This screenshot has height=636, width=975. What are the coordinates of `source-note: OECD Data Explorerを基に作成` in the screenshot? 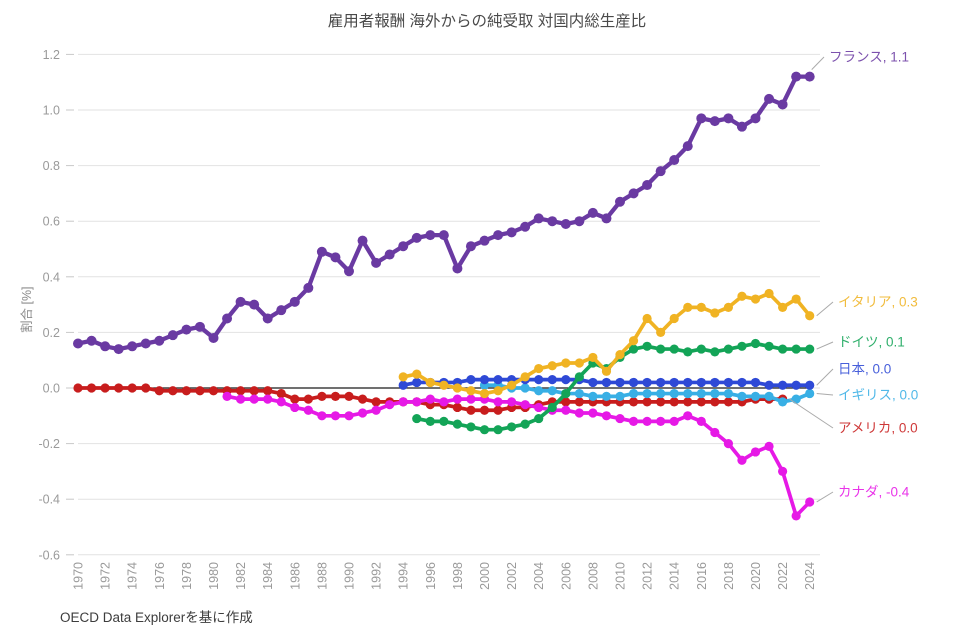 It's located at (156, 617).